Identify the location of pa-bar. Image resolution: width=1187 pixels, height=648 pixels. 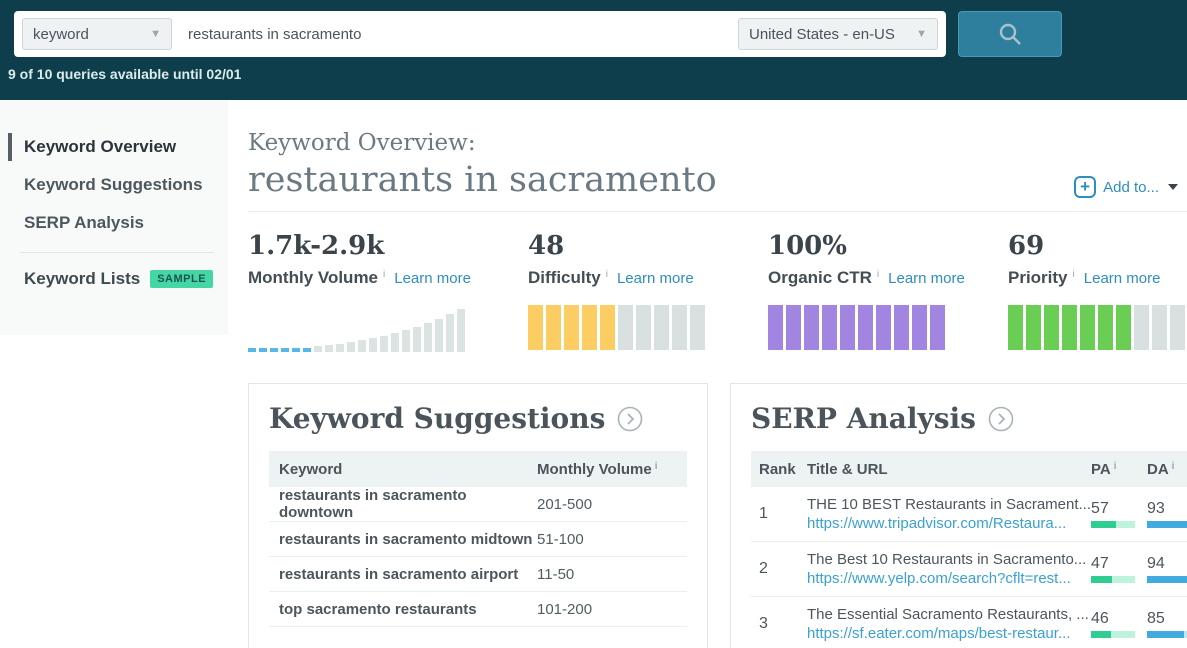
(1113, 524).